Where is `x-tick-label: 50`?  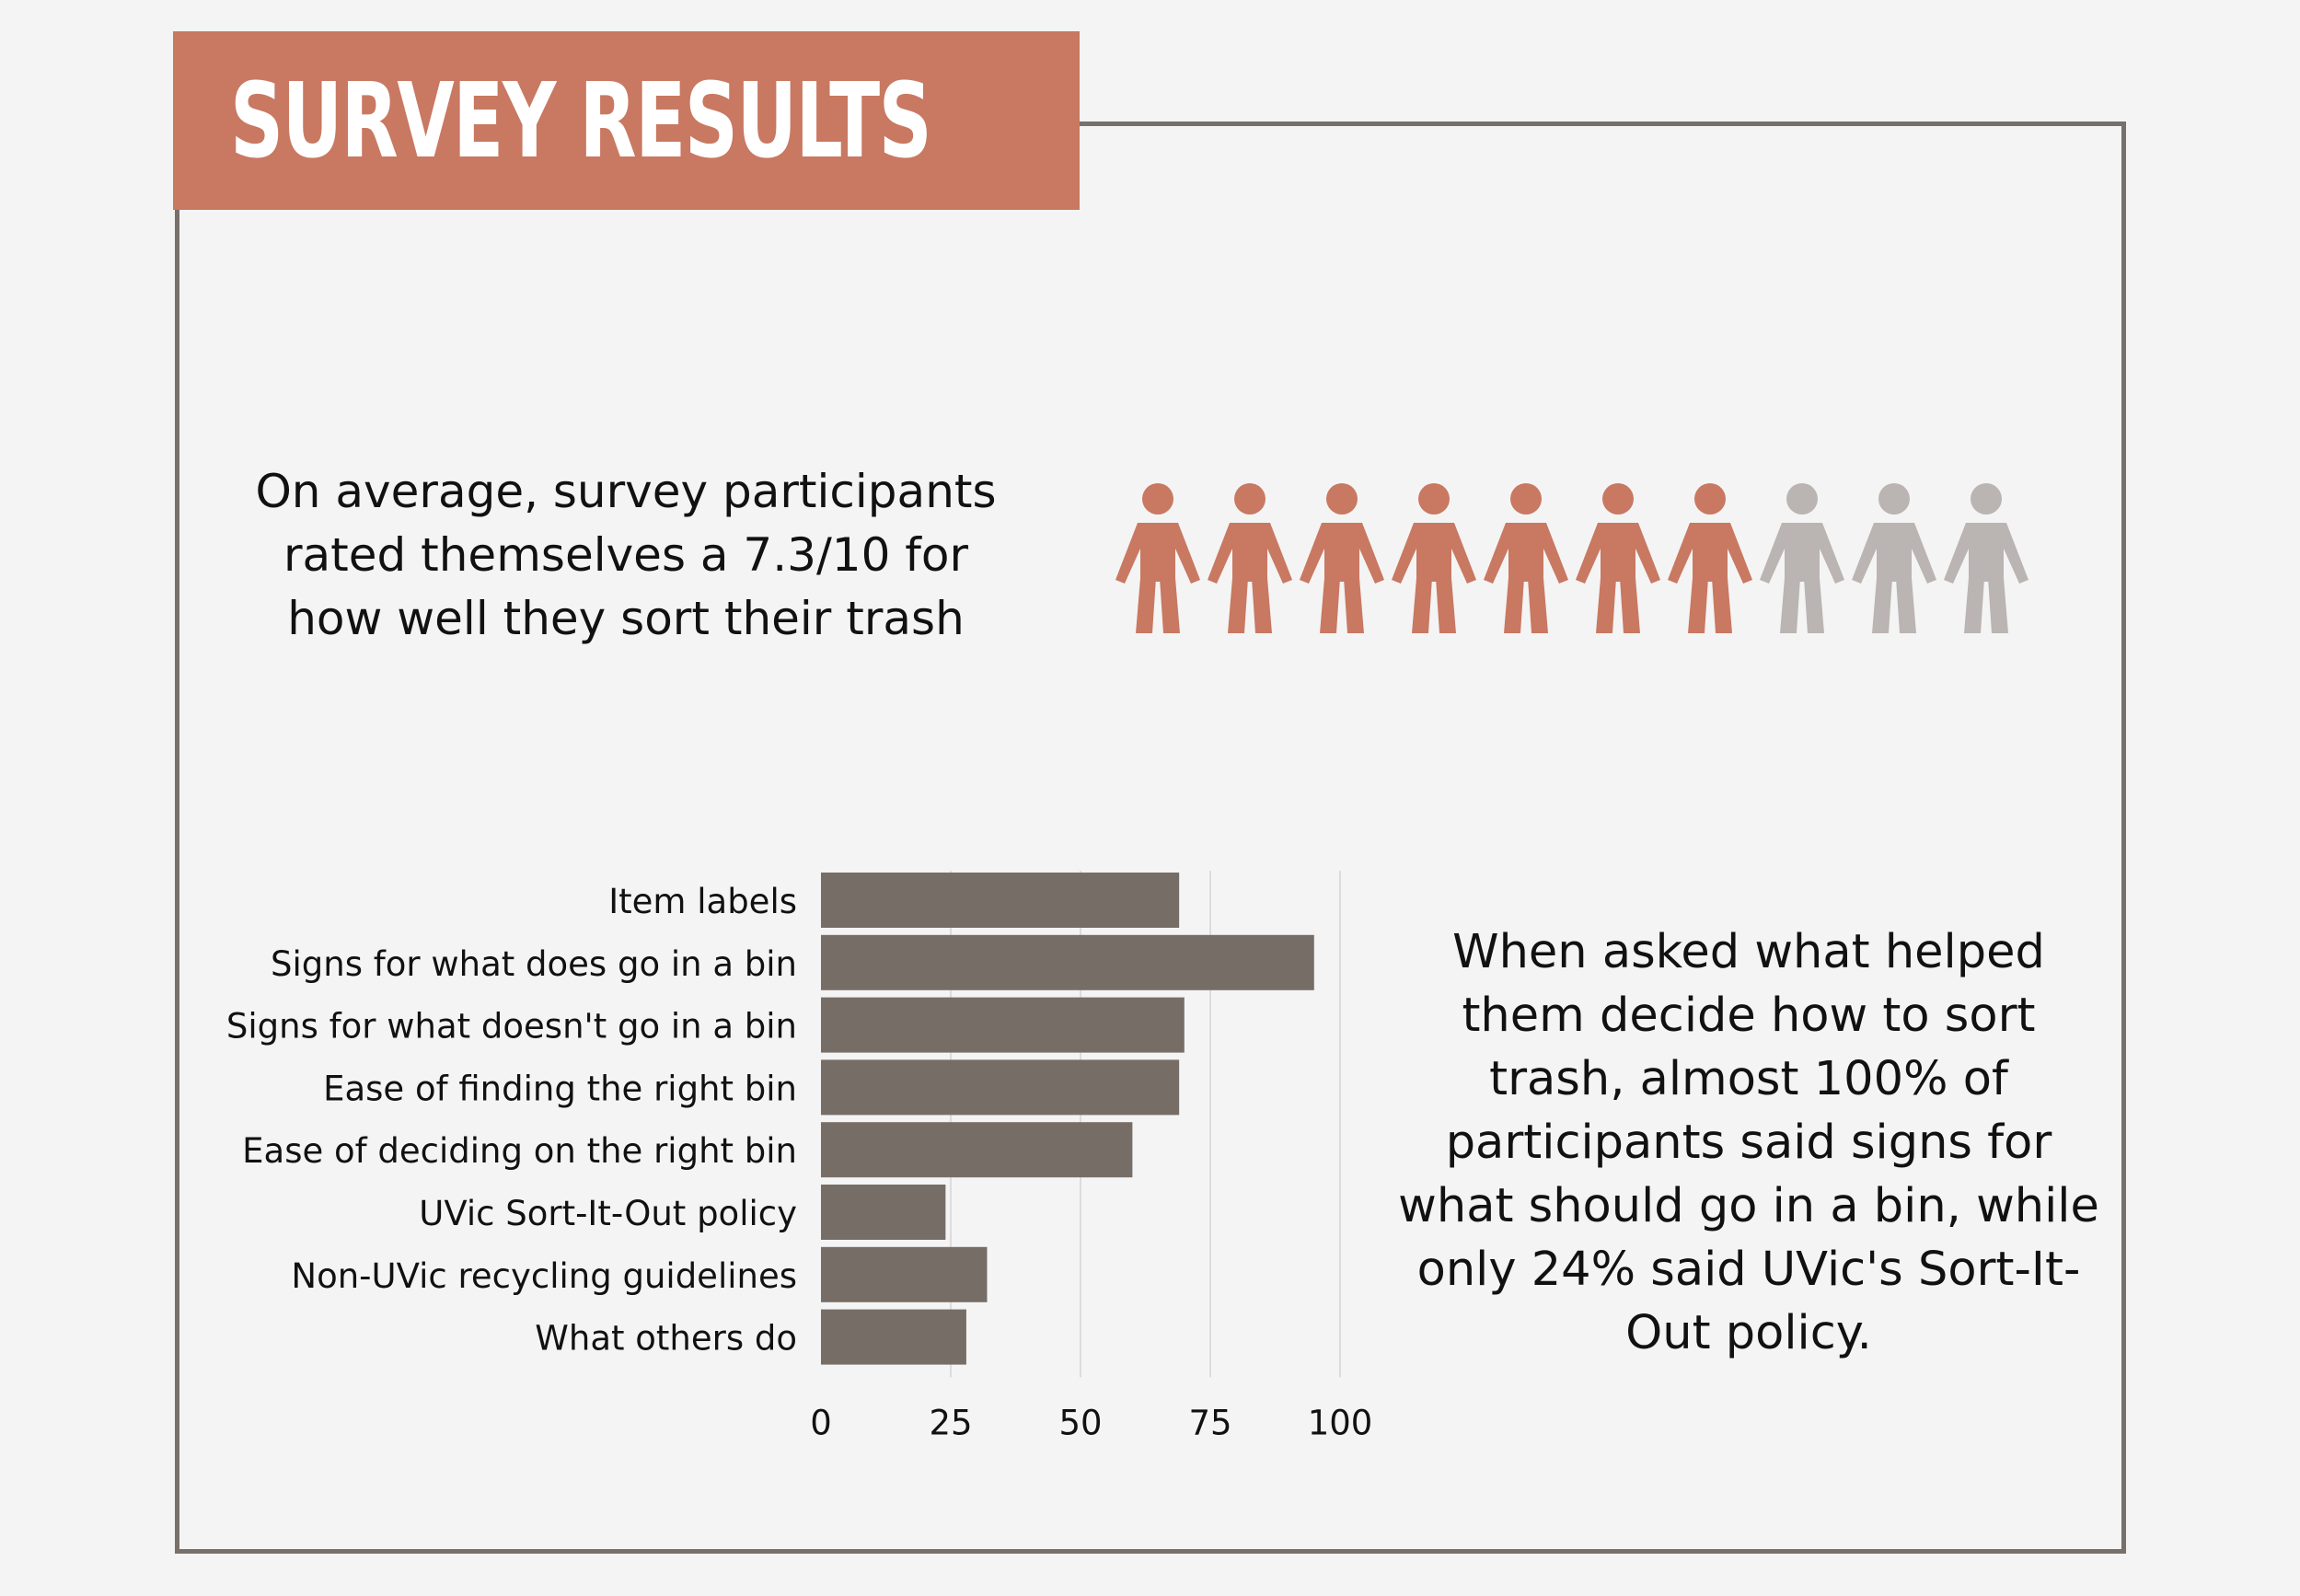
x-tick-label: 50 is located at coordinates (1080, 1422).